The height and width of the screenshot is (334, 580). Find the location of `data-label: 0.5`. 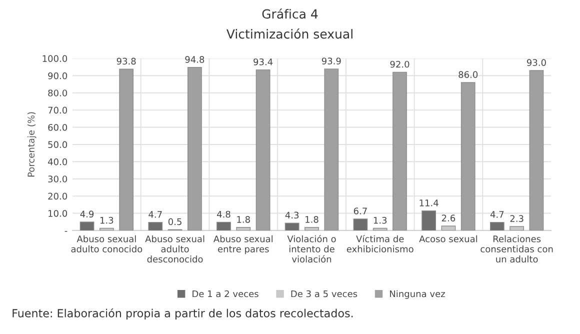

data-label: 0.5 is located at coordinates (175, 222).